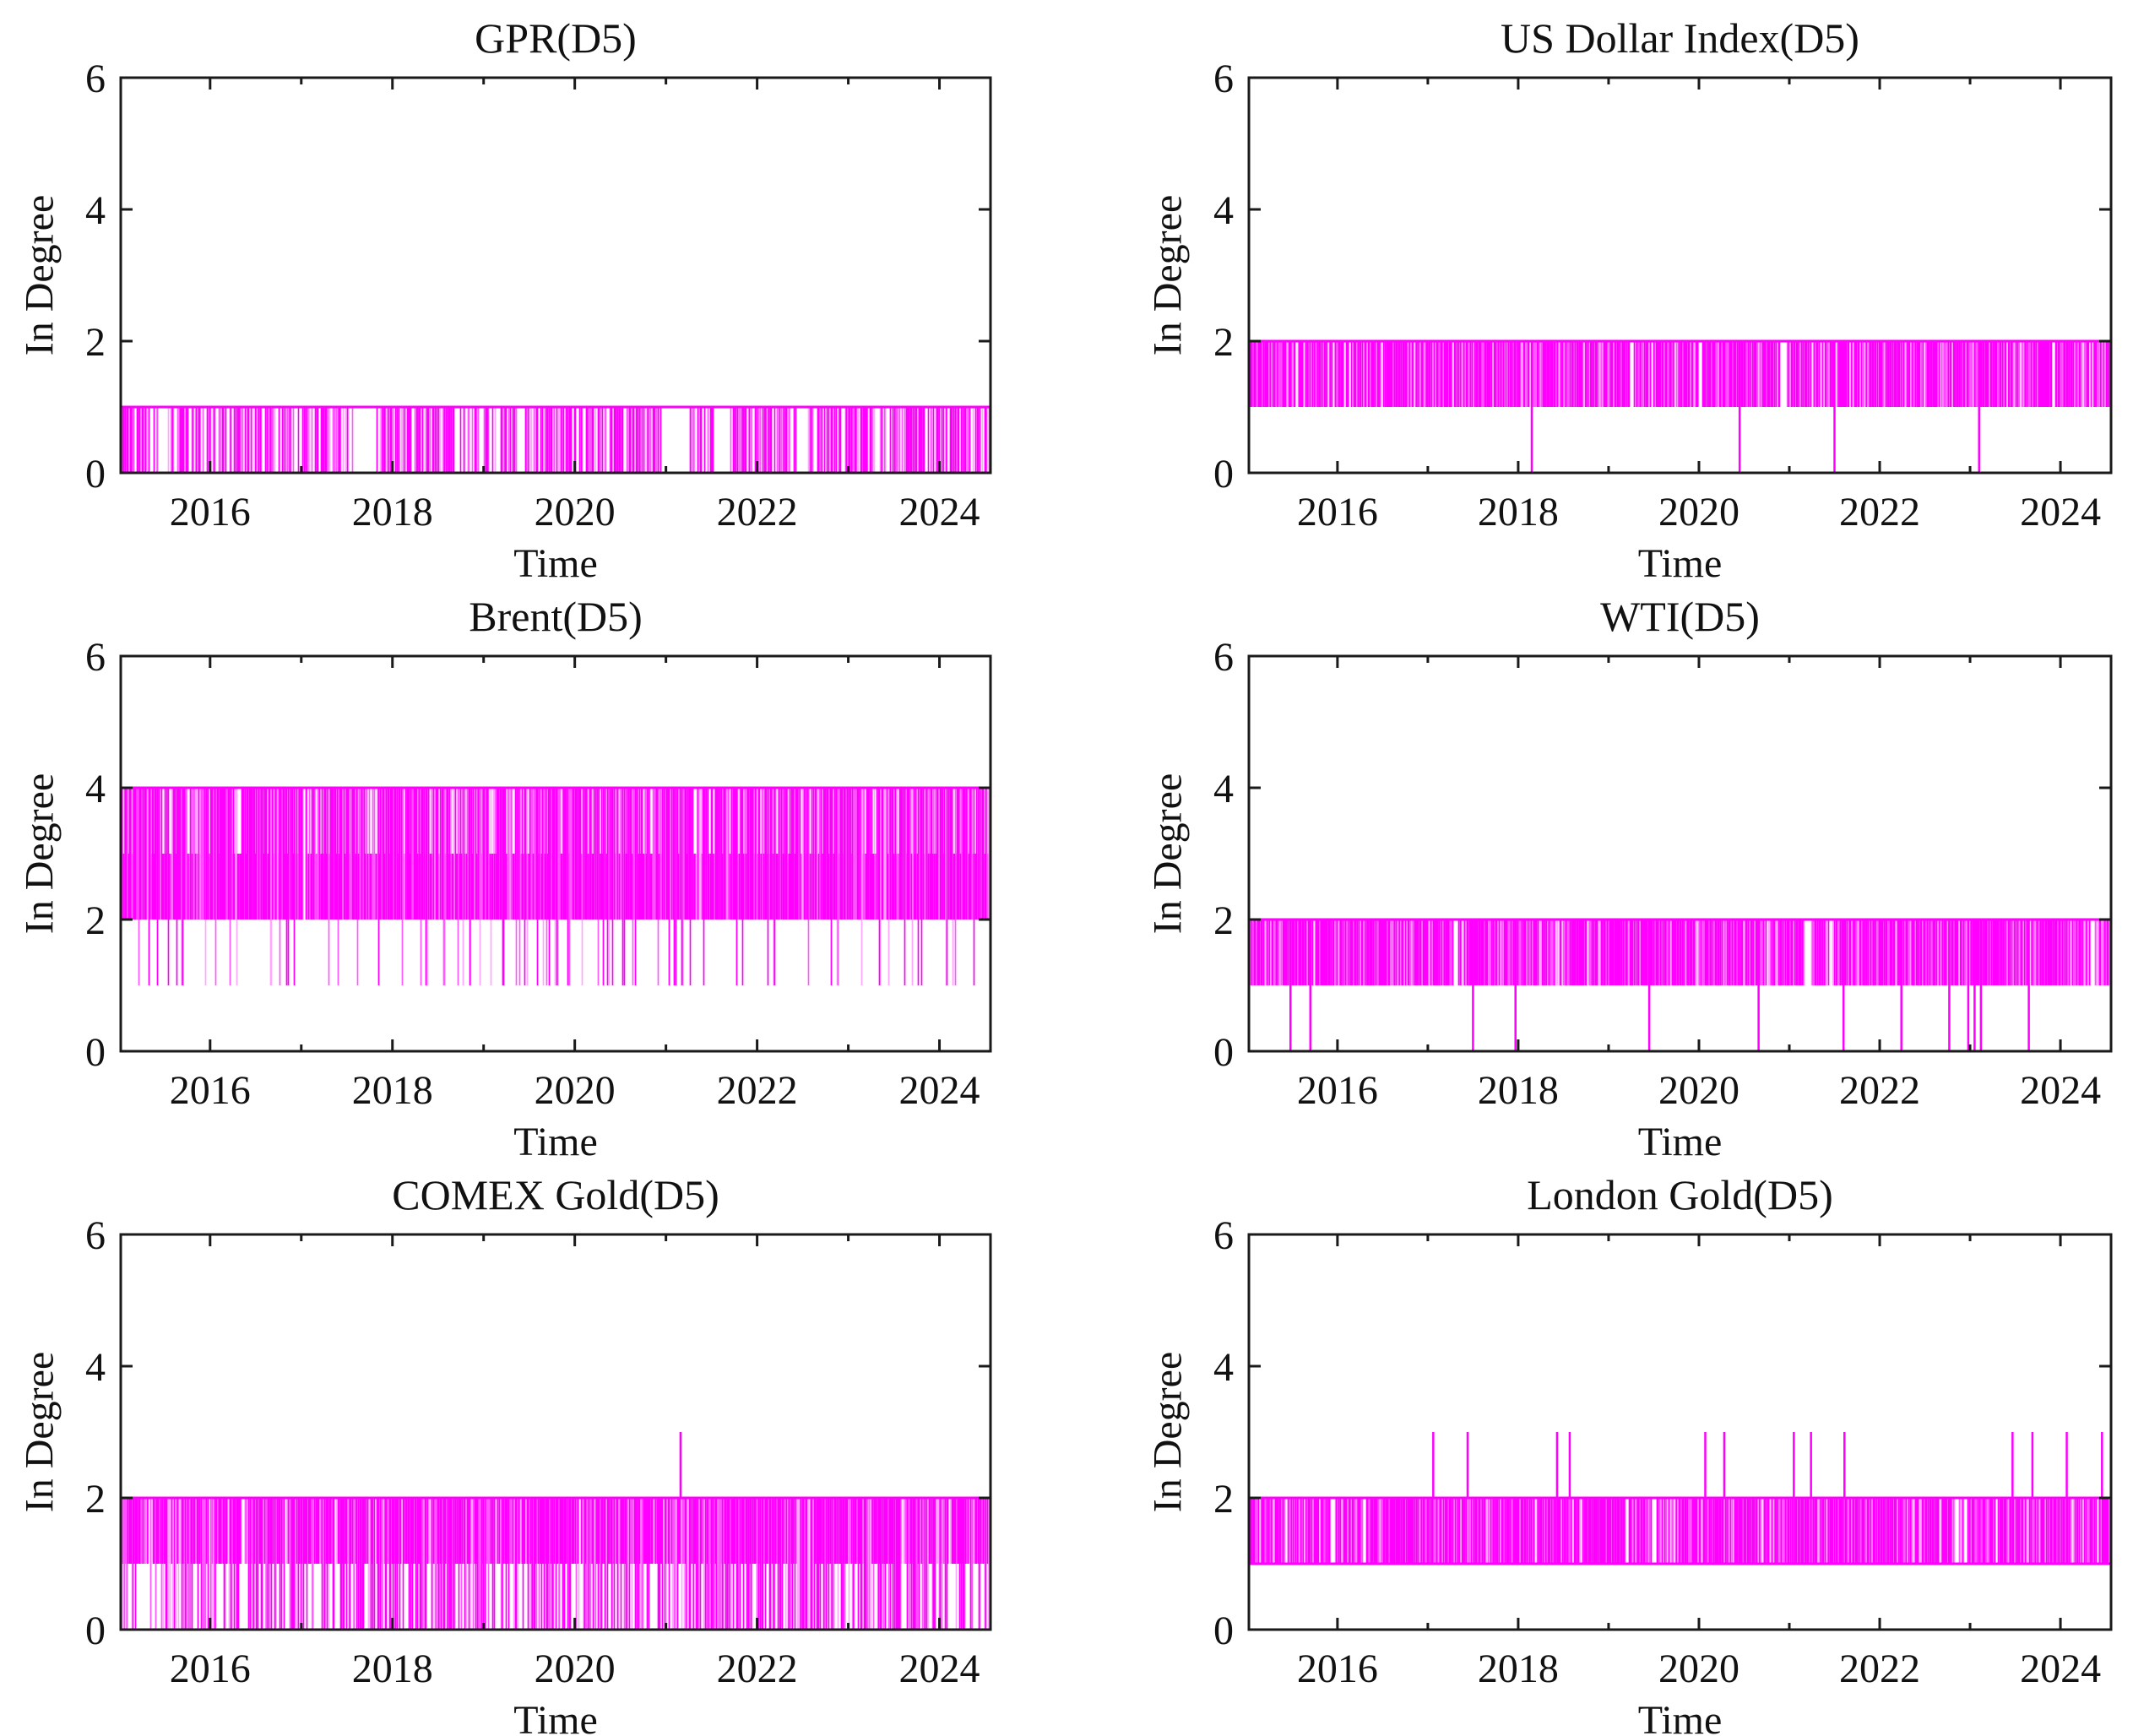  Describe the element at coordinates (555, 1194) in the screenshot. I see `plot-title: COMEX Gold(D5)` at that location.